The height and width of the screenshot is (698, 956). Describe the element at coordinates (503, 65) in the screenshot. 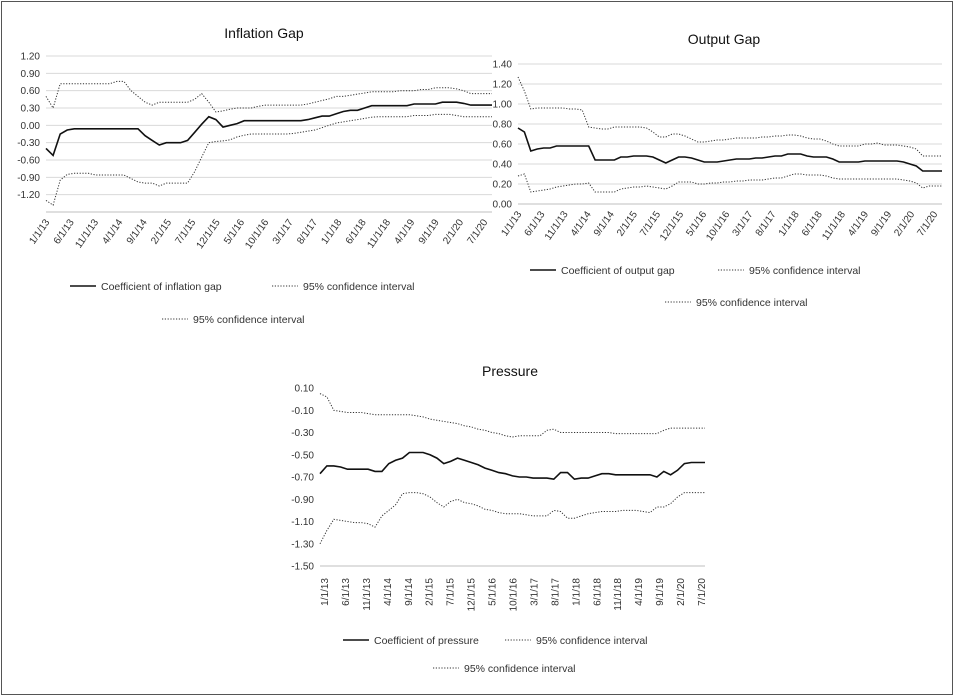

I see `y-tick-label: 1.40` at that location.